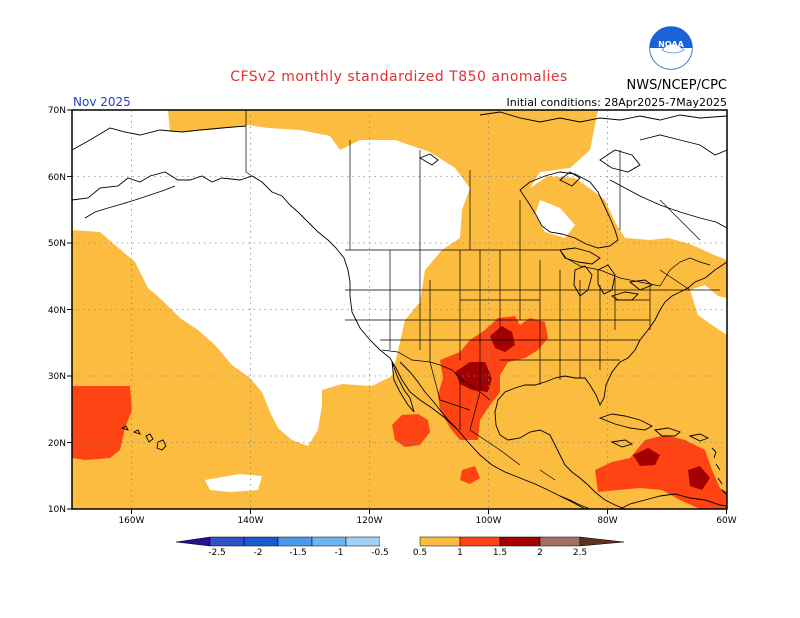 The width and height of the screenshot is (800, 618). What do you see at coordinates (193, 541) in the screenshot?
I see `legend-swatch-neg-lt25` at bounding box center [193, 541].